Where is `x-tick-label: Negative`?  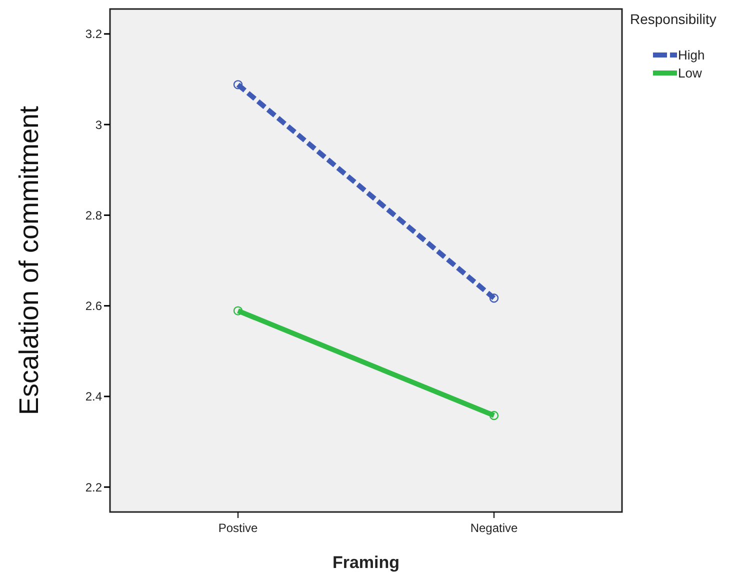 x-tick-label: Negative is located at coordinates (494, 528).